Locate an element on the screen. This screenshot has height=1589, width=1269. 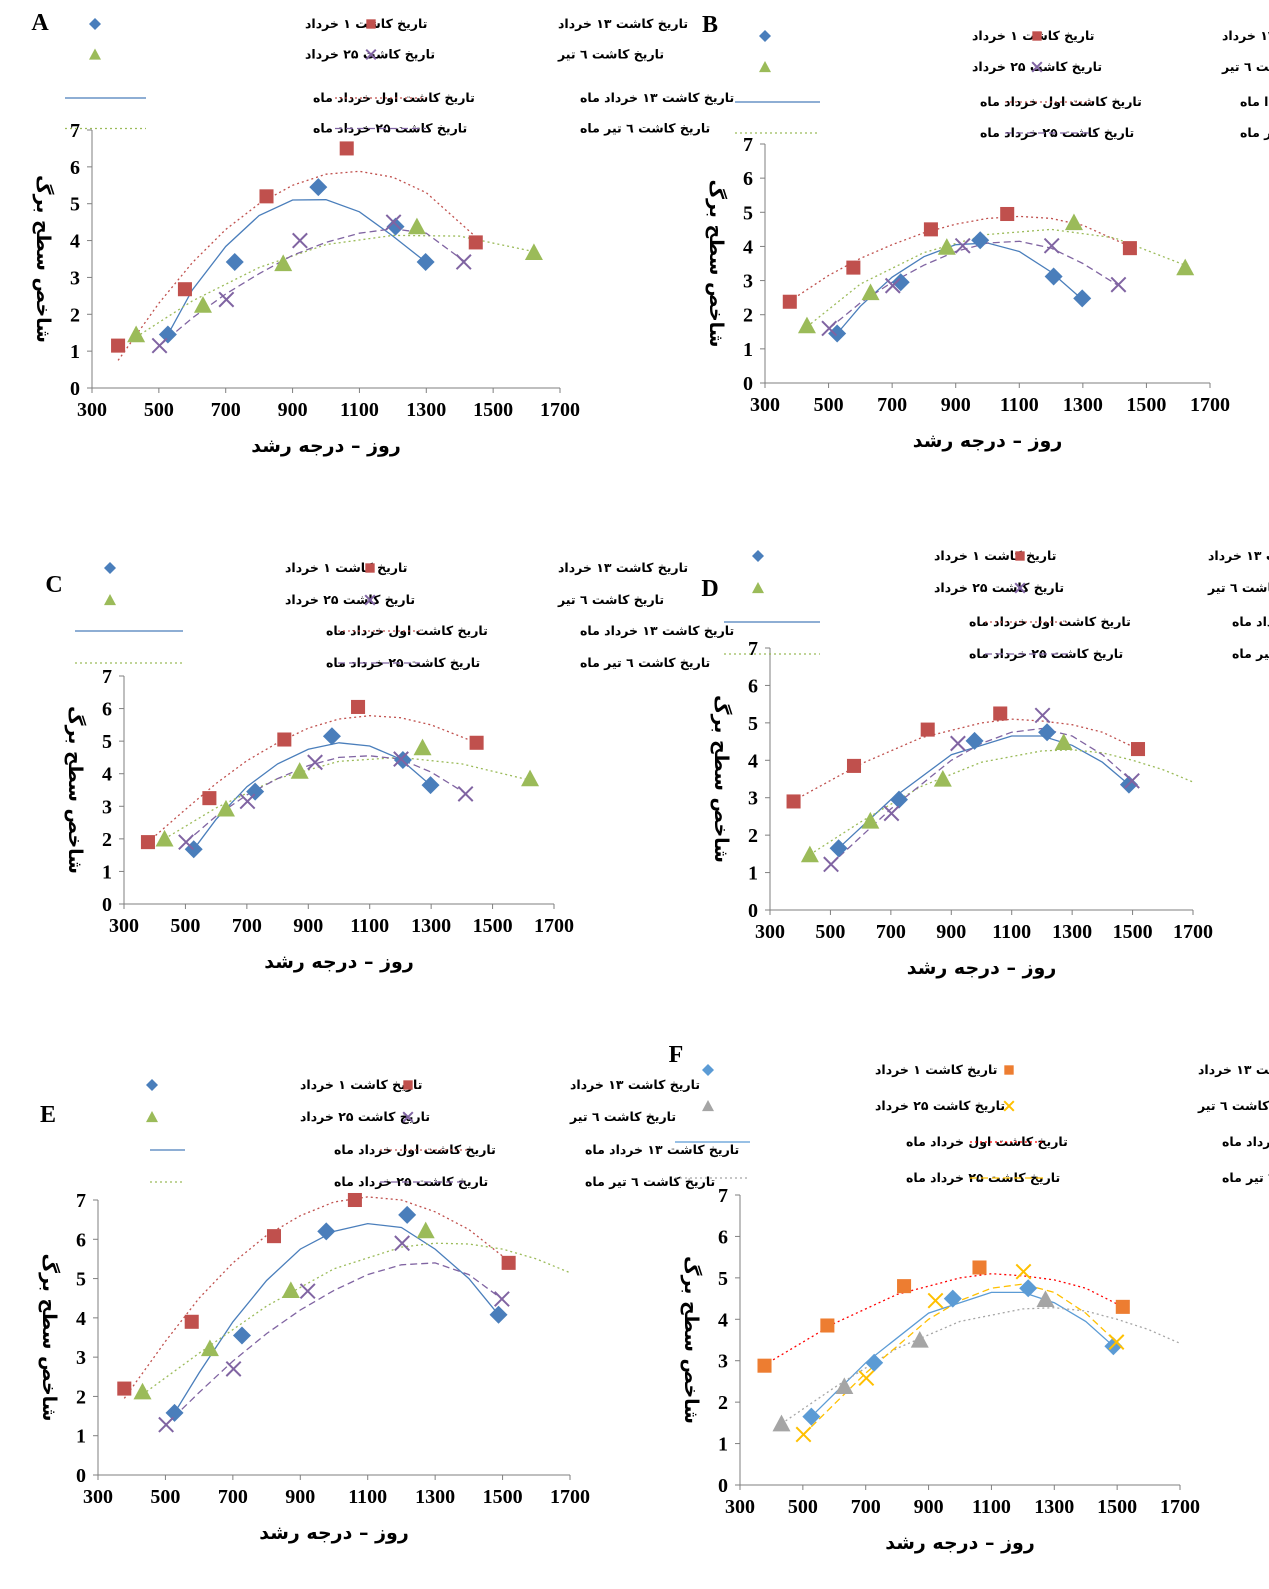
y-tick-label: 0 is located at coordinates (753, 911).